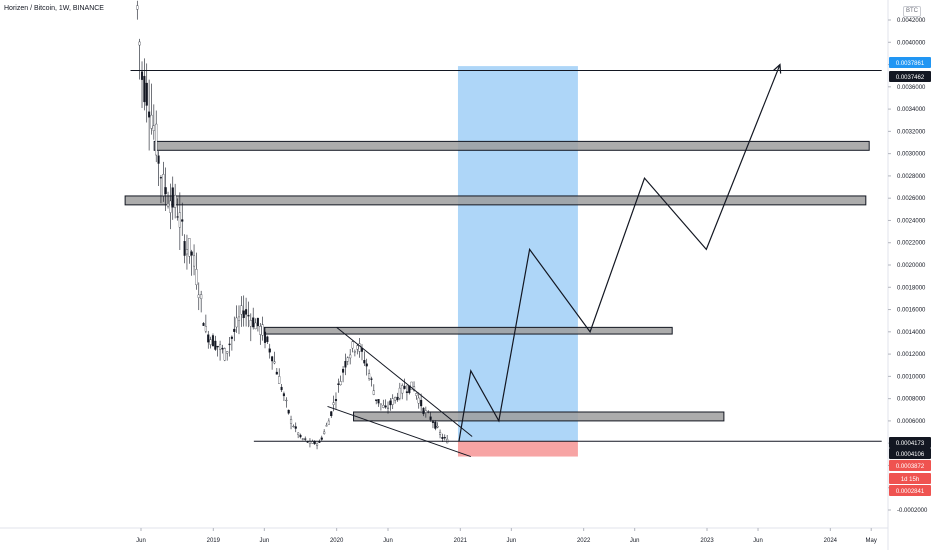 The image size is (932, 555). Describe the element at coordinates (911, 355) in the screenshot. I see `y-tick-label: 0.0012000` at that location.